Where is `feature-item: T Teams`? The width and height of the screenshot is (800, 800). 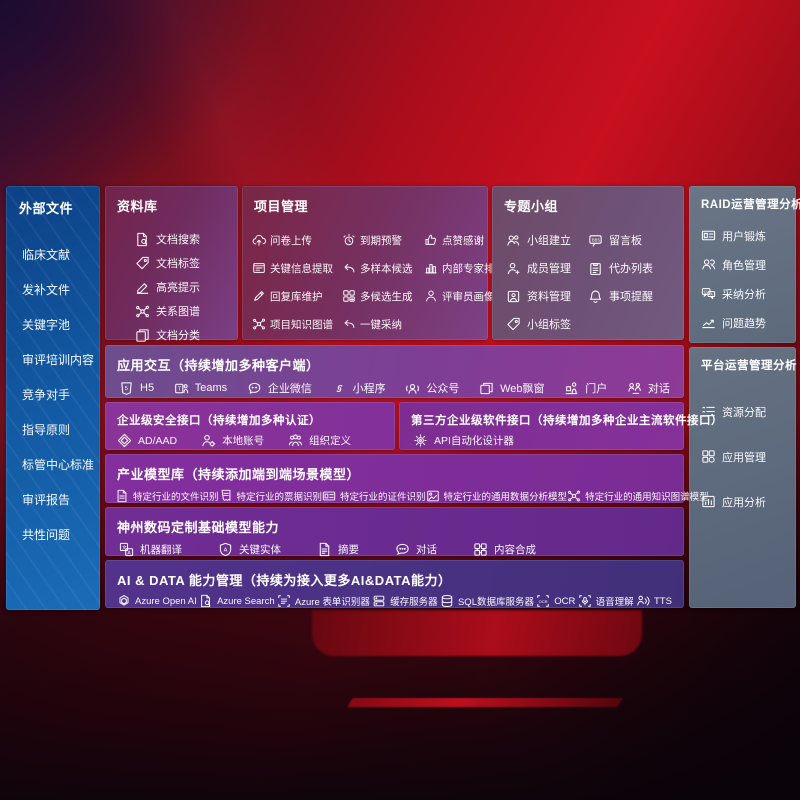
feature-item: T Teams is located at coordinates (200, 388).